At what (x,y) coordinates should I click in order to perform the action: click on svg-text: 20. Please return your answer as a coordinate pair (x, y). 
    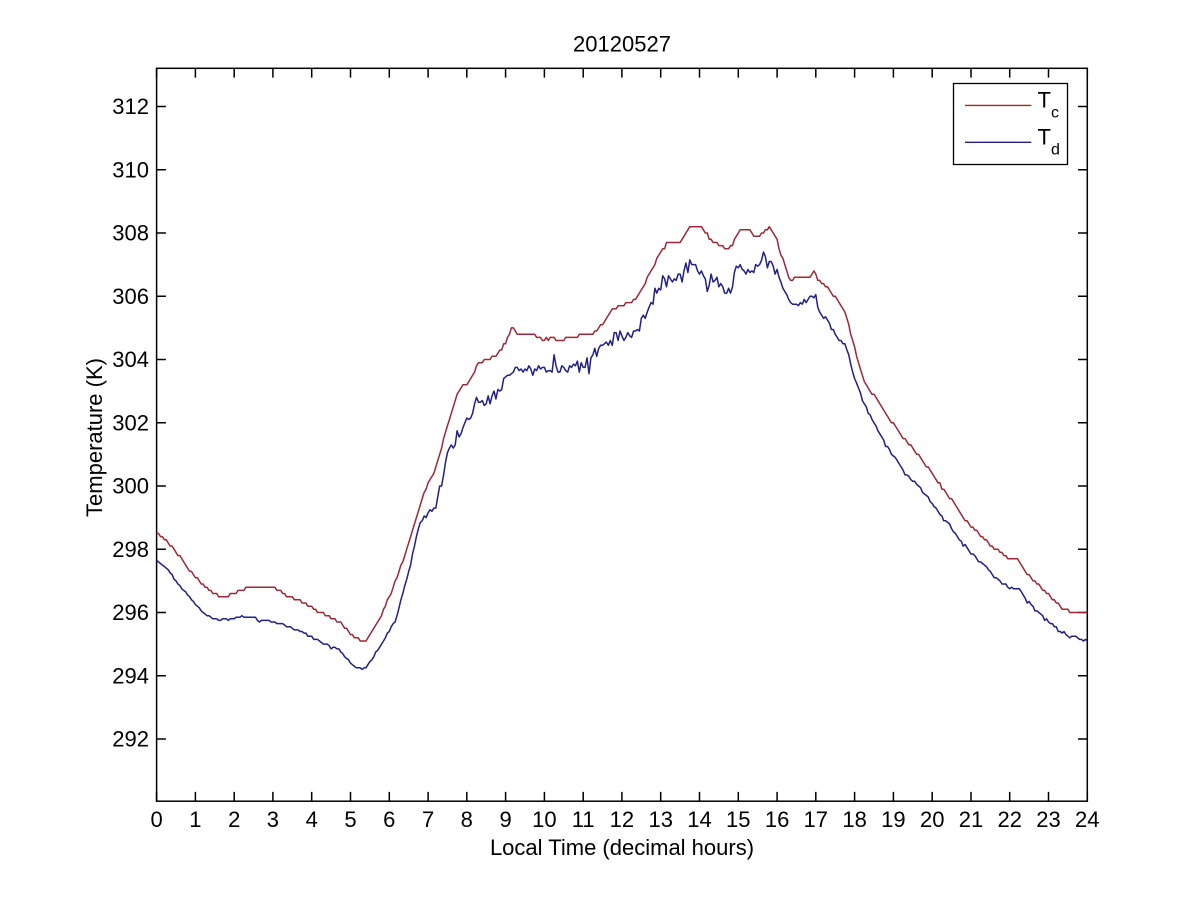
    Looking at the image, I should click on (932, 819).